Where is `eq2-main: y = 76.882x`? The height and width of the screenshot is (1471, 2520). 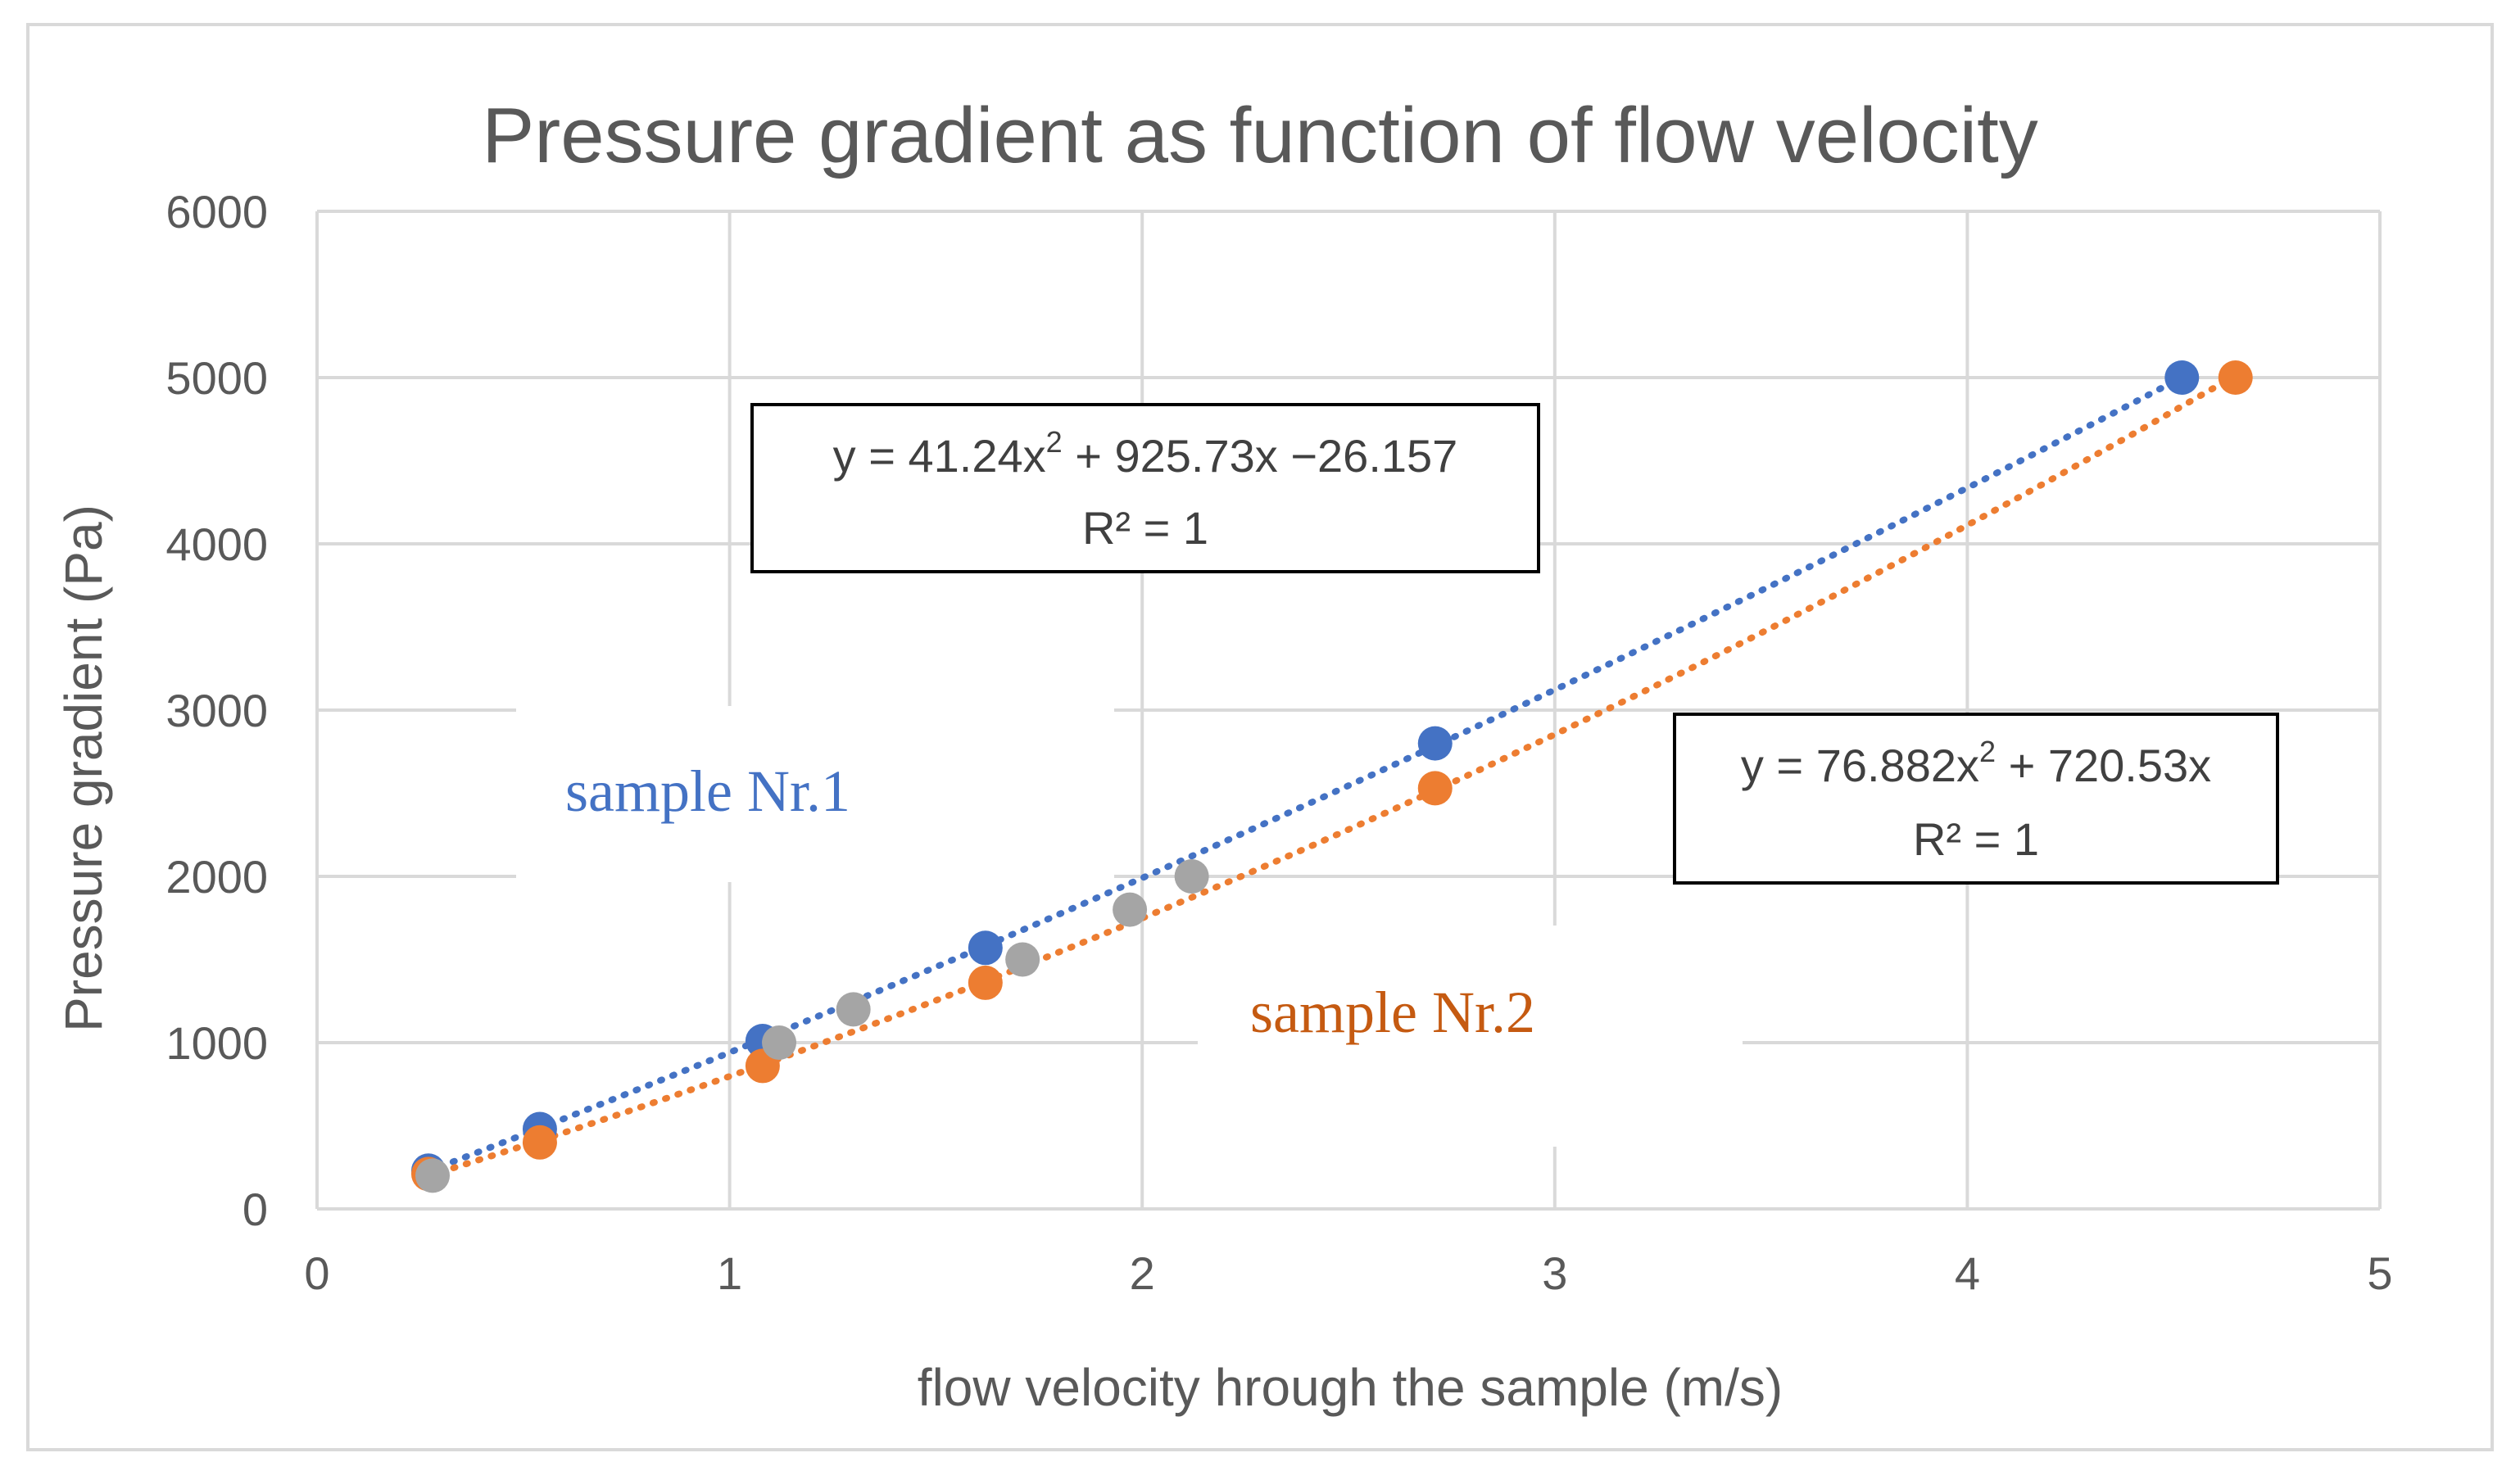 eq2-main: y = 76.882x is located at coordinates (1860, 765).